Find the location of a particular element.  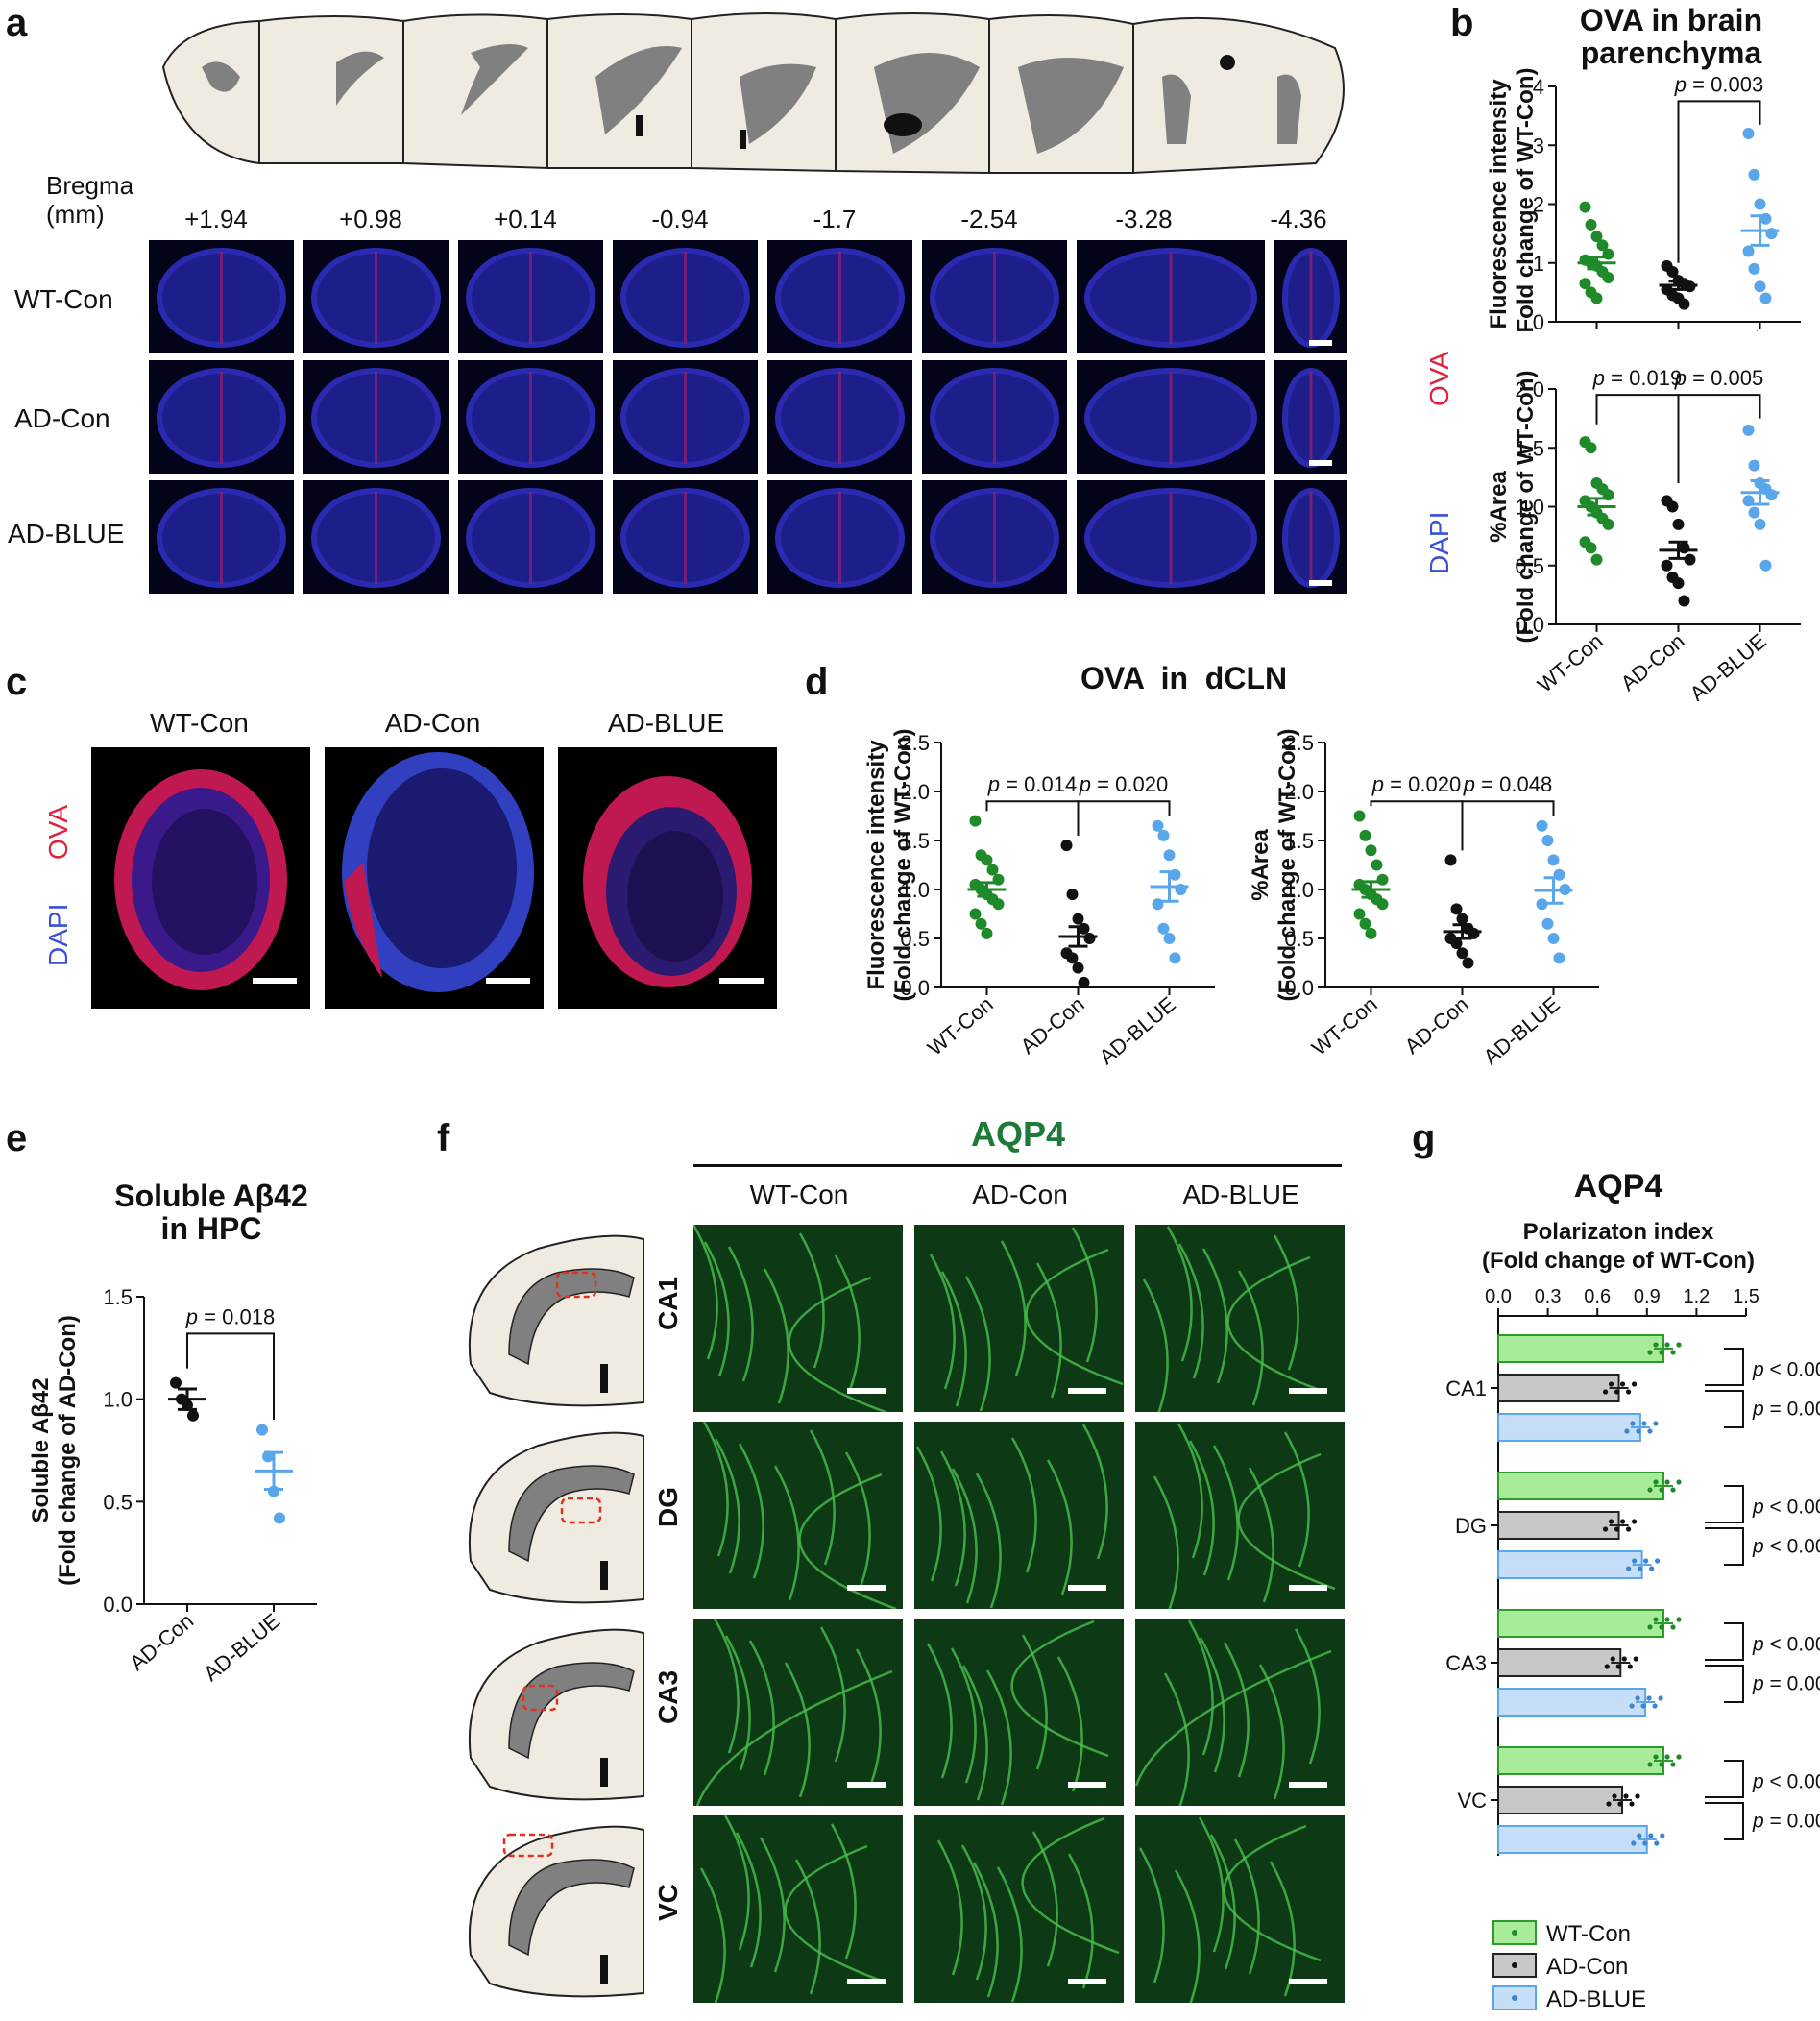

y-tick-label: 4 is located at coordinates (1538, 87).